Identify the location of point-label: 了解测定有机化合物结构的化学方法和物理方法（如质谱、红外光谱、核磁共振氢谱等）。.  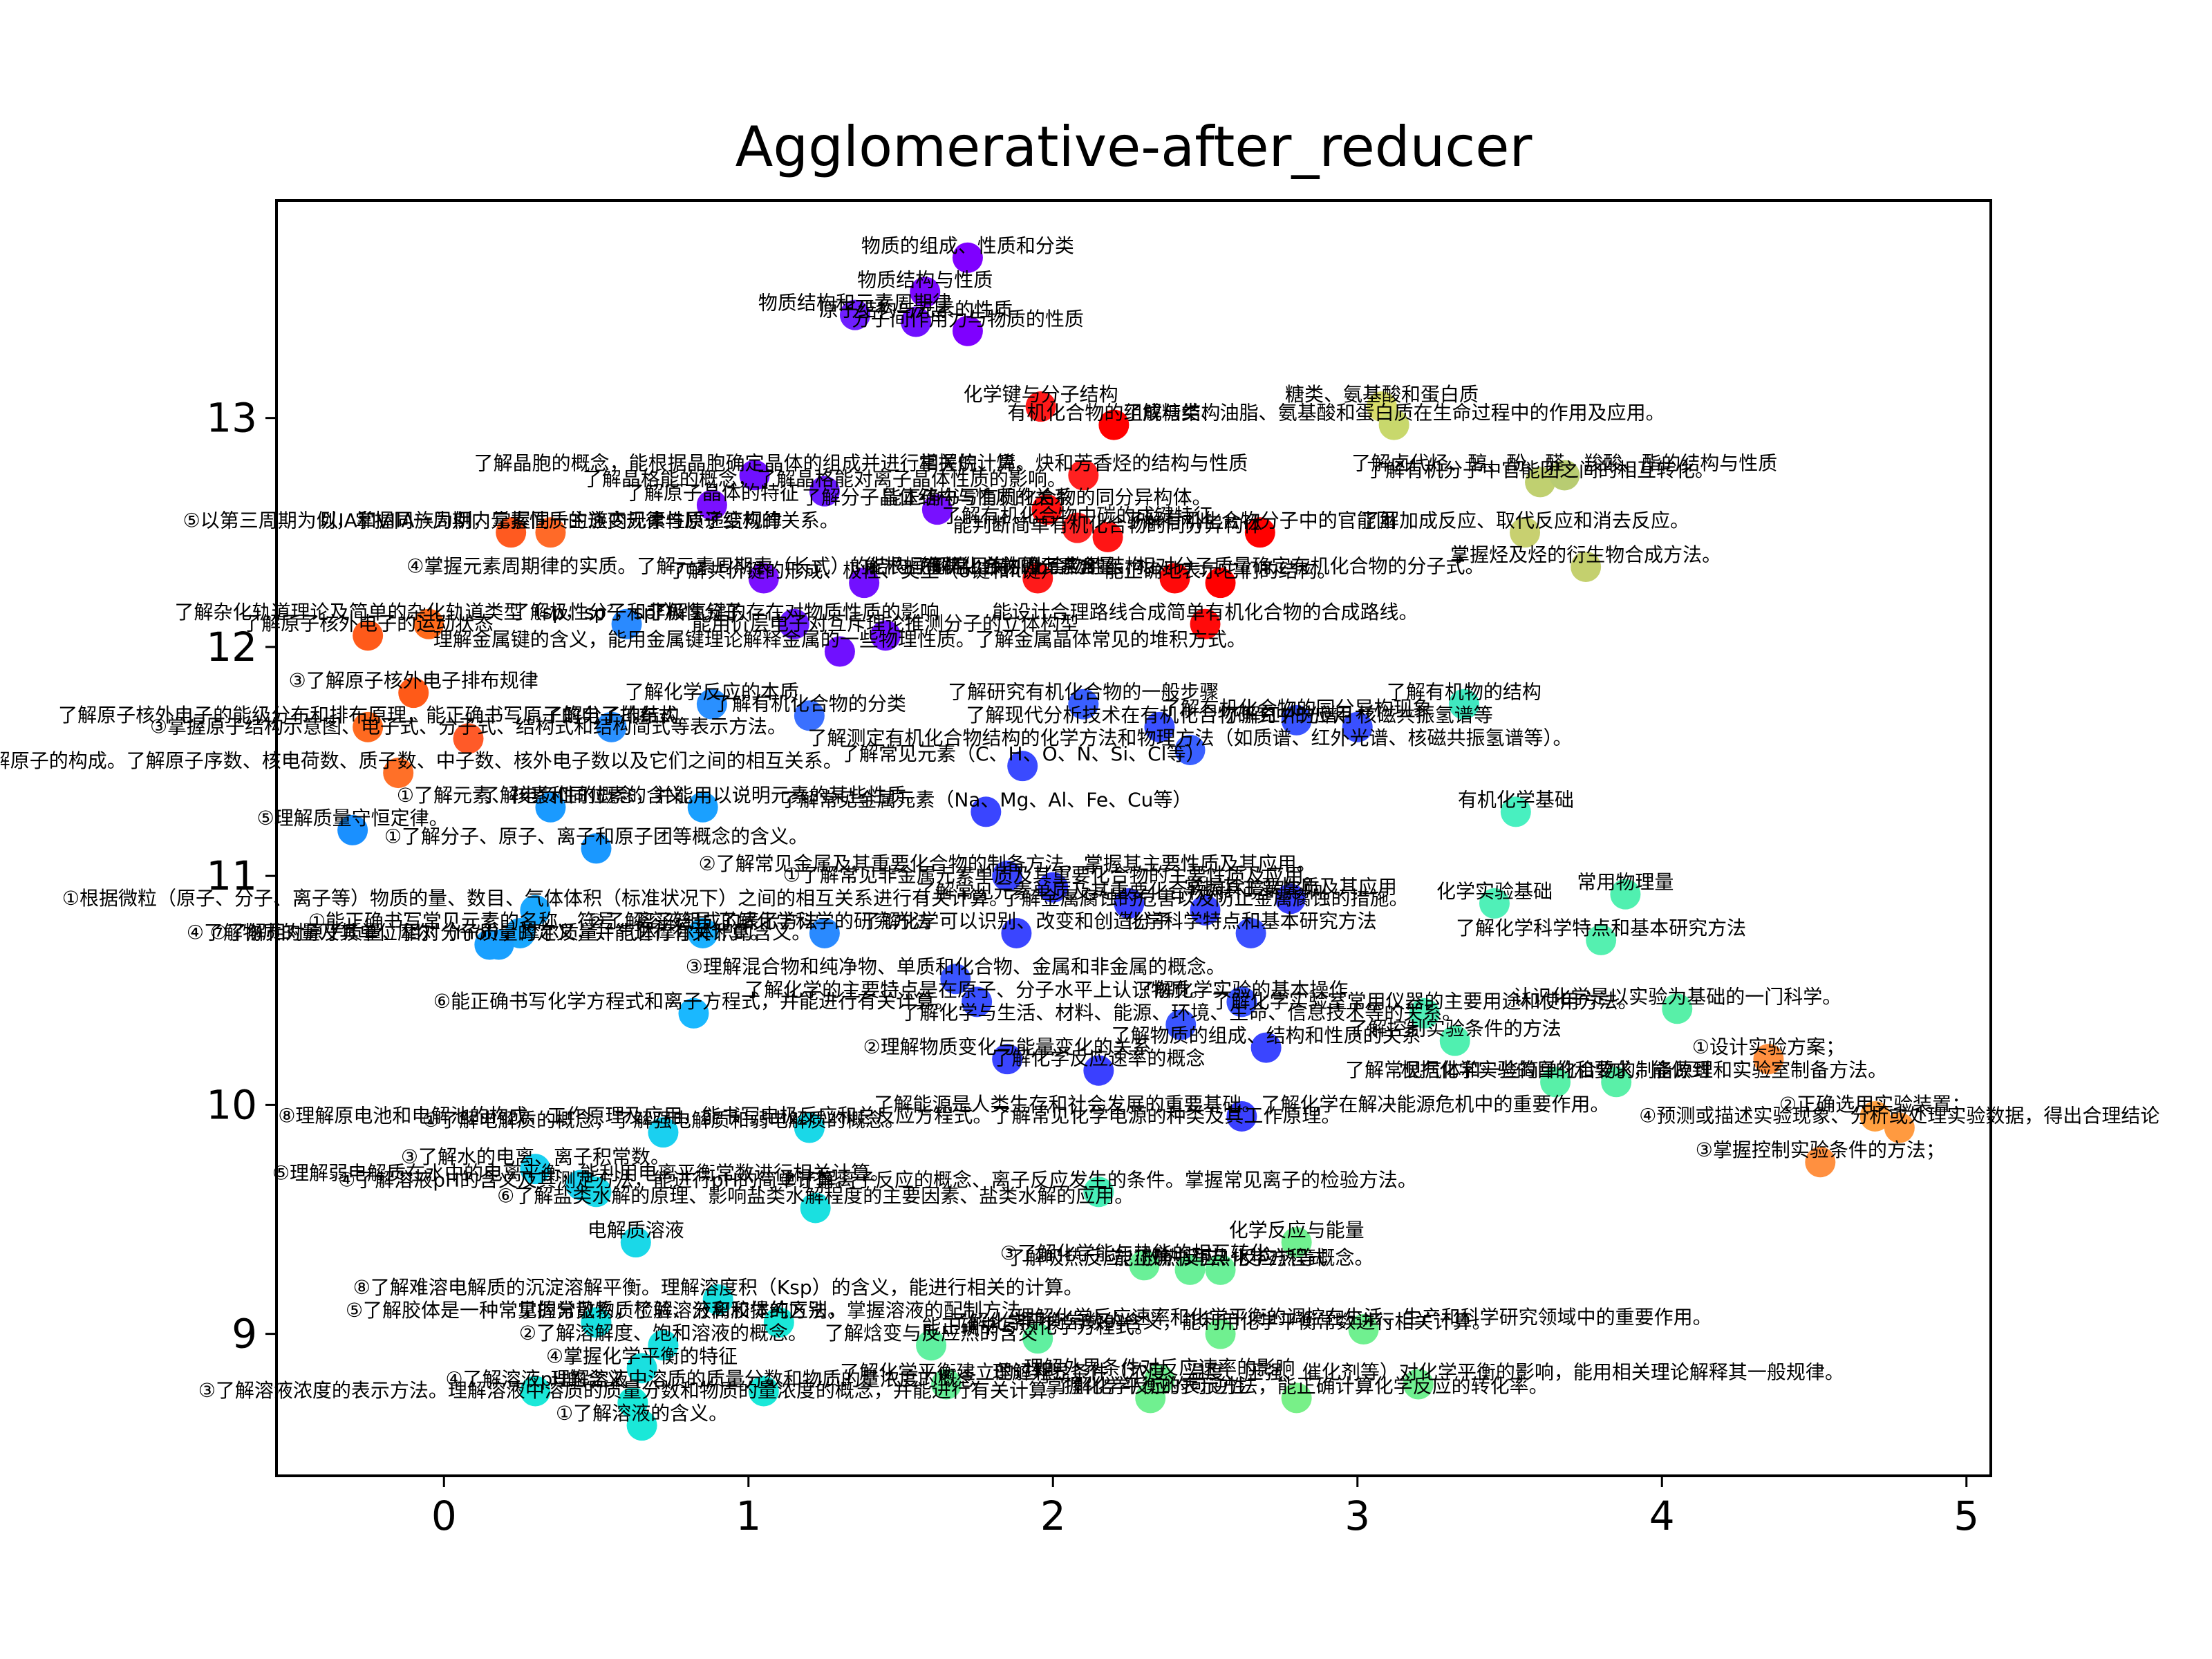
(1189, 738).